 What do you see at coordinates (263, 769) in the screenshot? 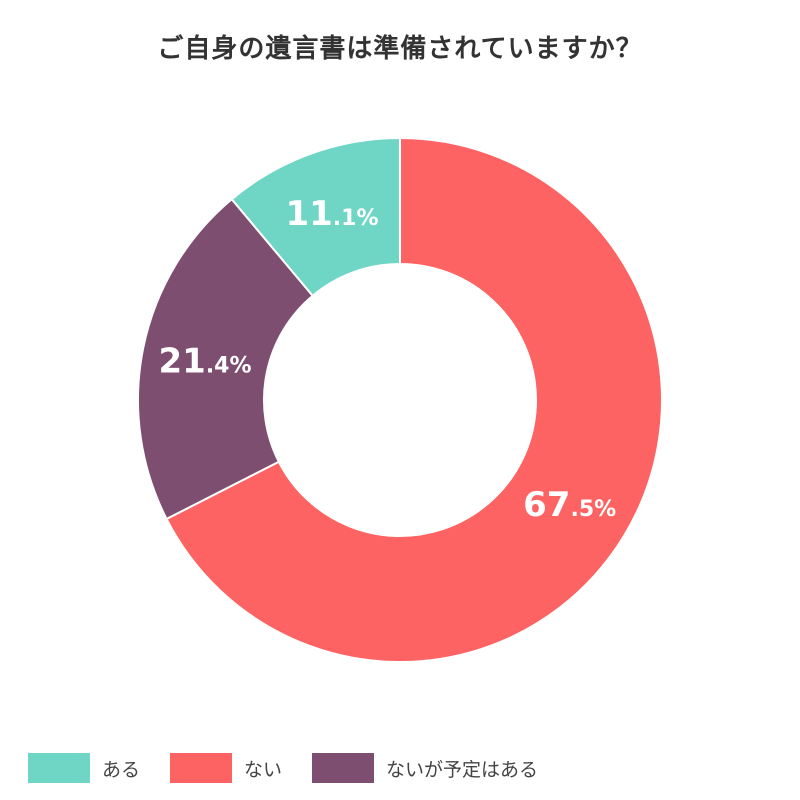
I see `legend-label-1: ない` at bounding box center [263, 769].